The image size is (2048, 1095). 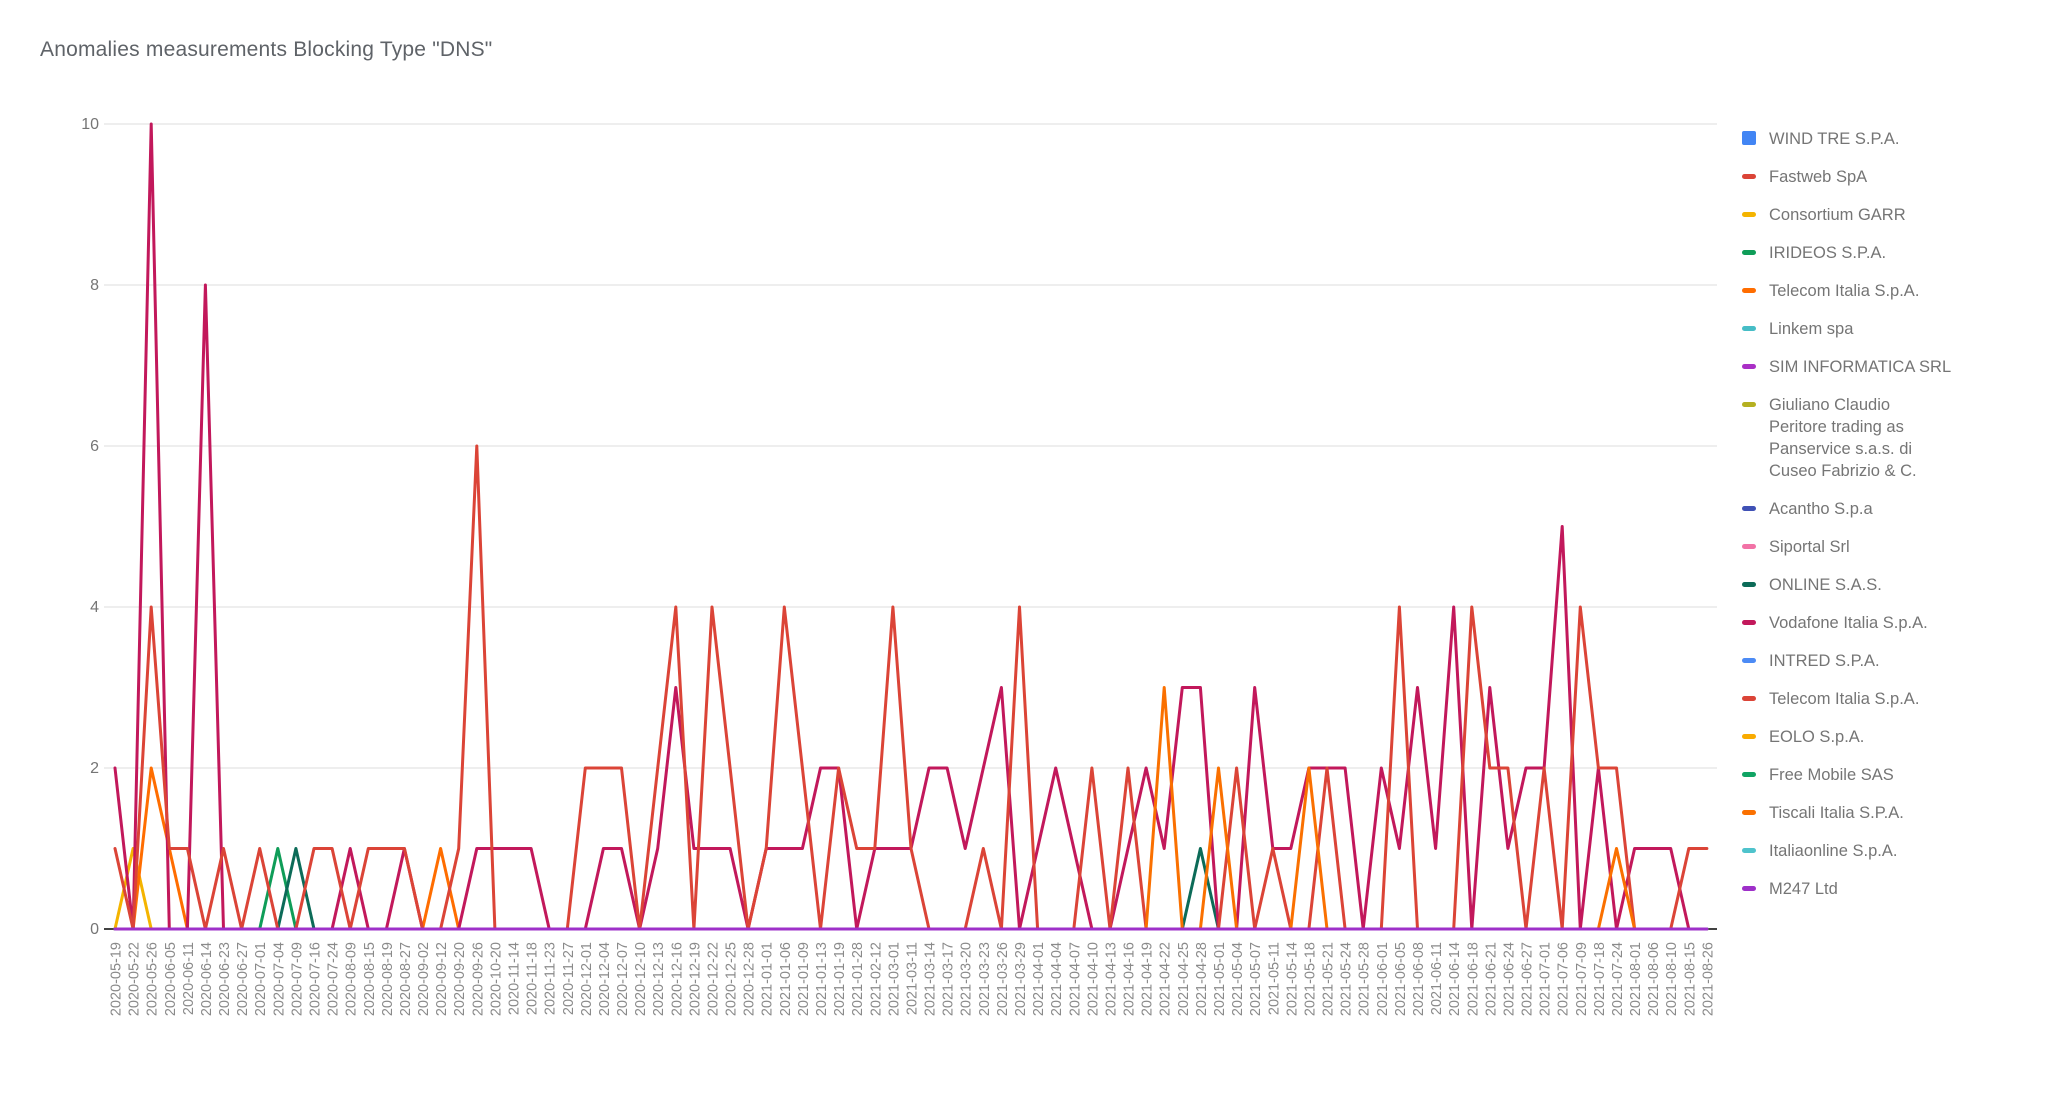 What do you see at coordinates (677, 979) in the screenshot?
I see `x-axis-tick-label: 2020-12-16` at bounding box center [677, 979].